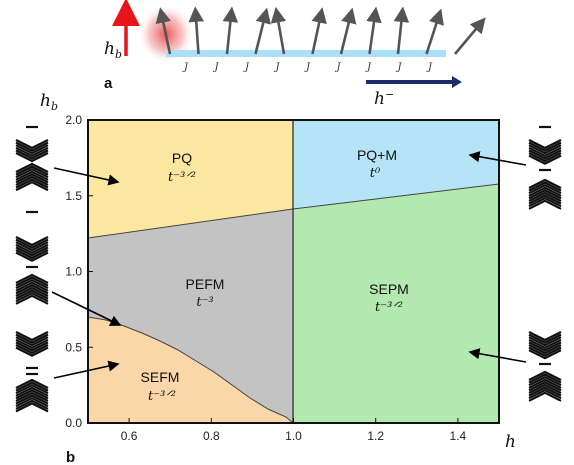 The width and height of the screenshot is (574, 465). I want to click on boundary-sefm-pefm, so click(190, 370).